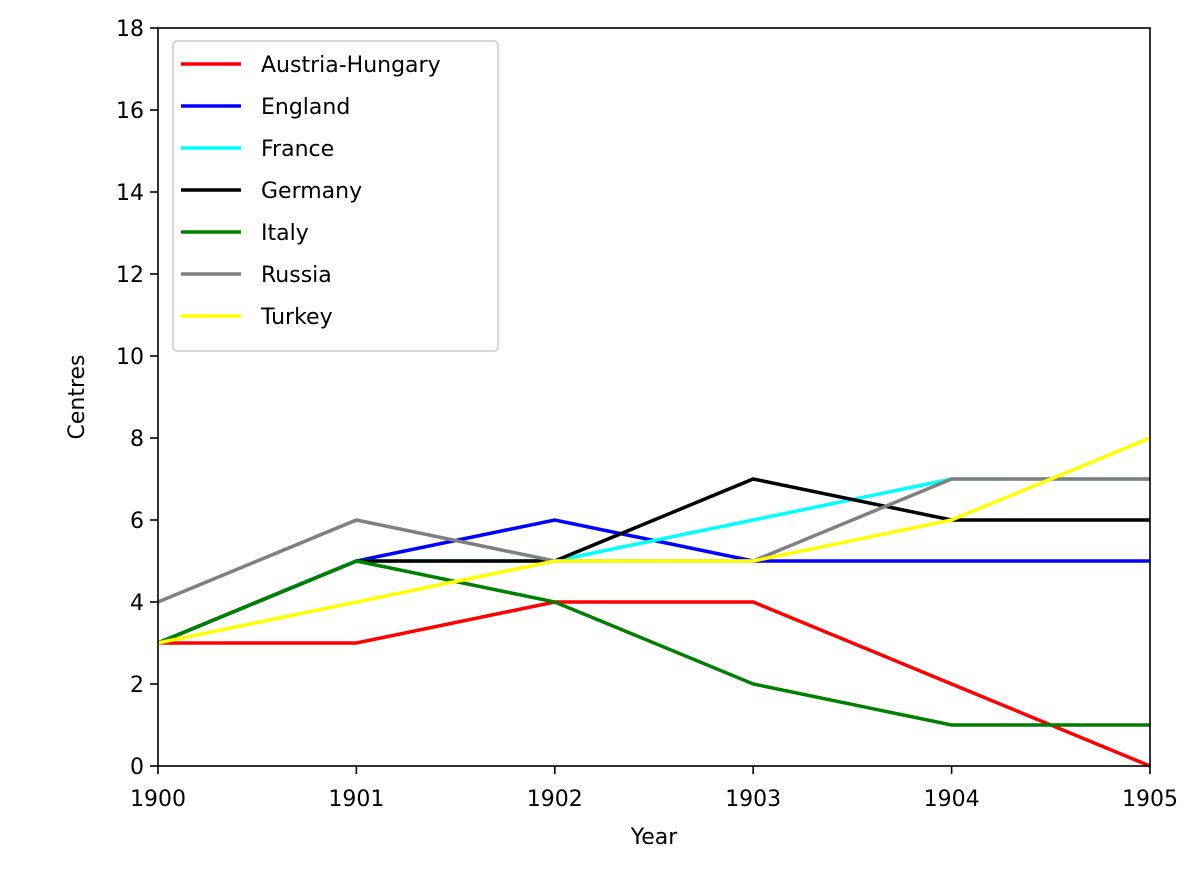  Describe the element at coordinates (296, 317) in the screenshot. I see `legend-label: Turkey` at that location.